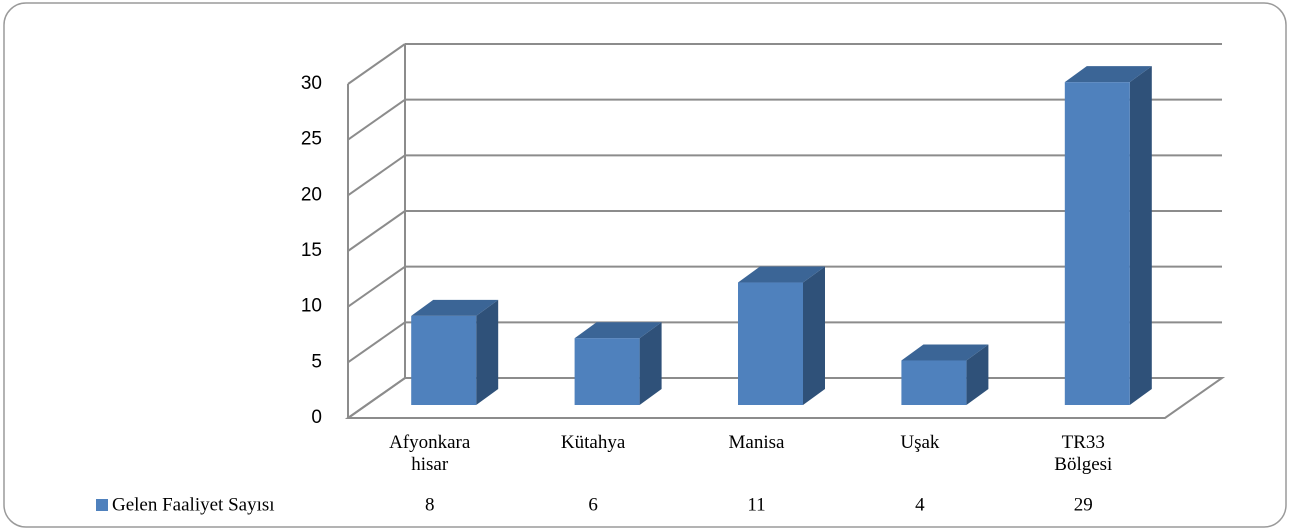 The width and height of the screenshot is (1290, 531). Describe the element at coordinates (593, 442) in the screenshot. I see `x-tick-label: Kütahya` at that location.